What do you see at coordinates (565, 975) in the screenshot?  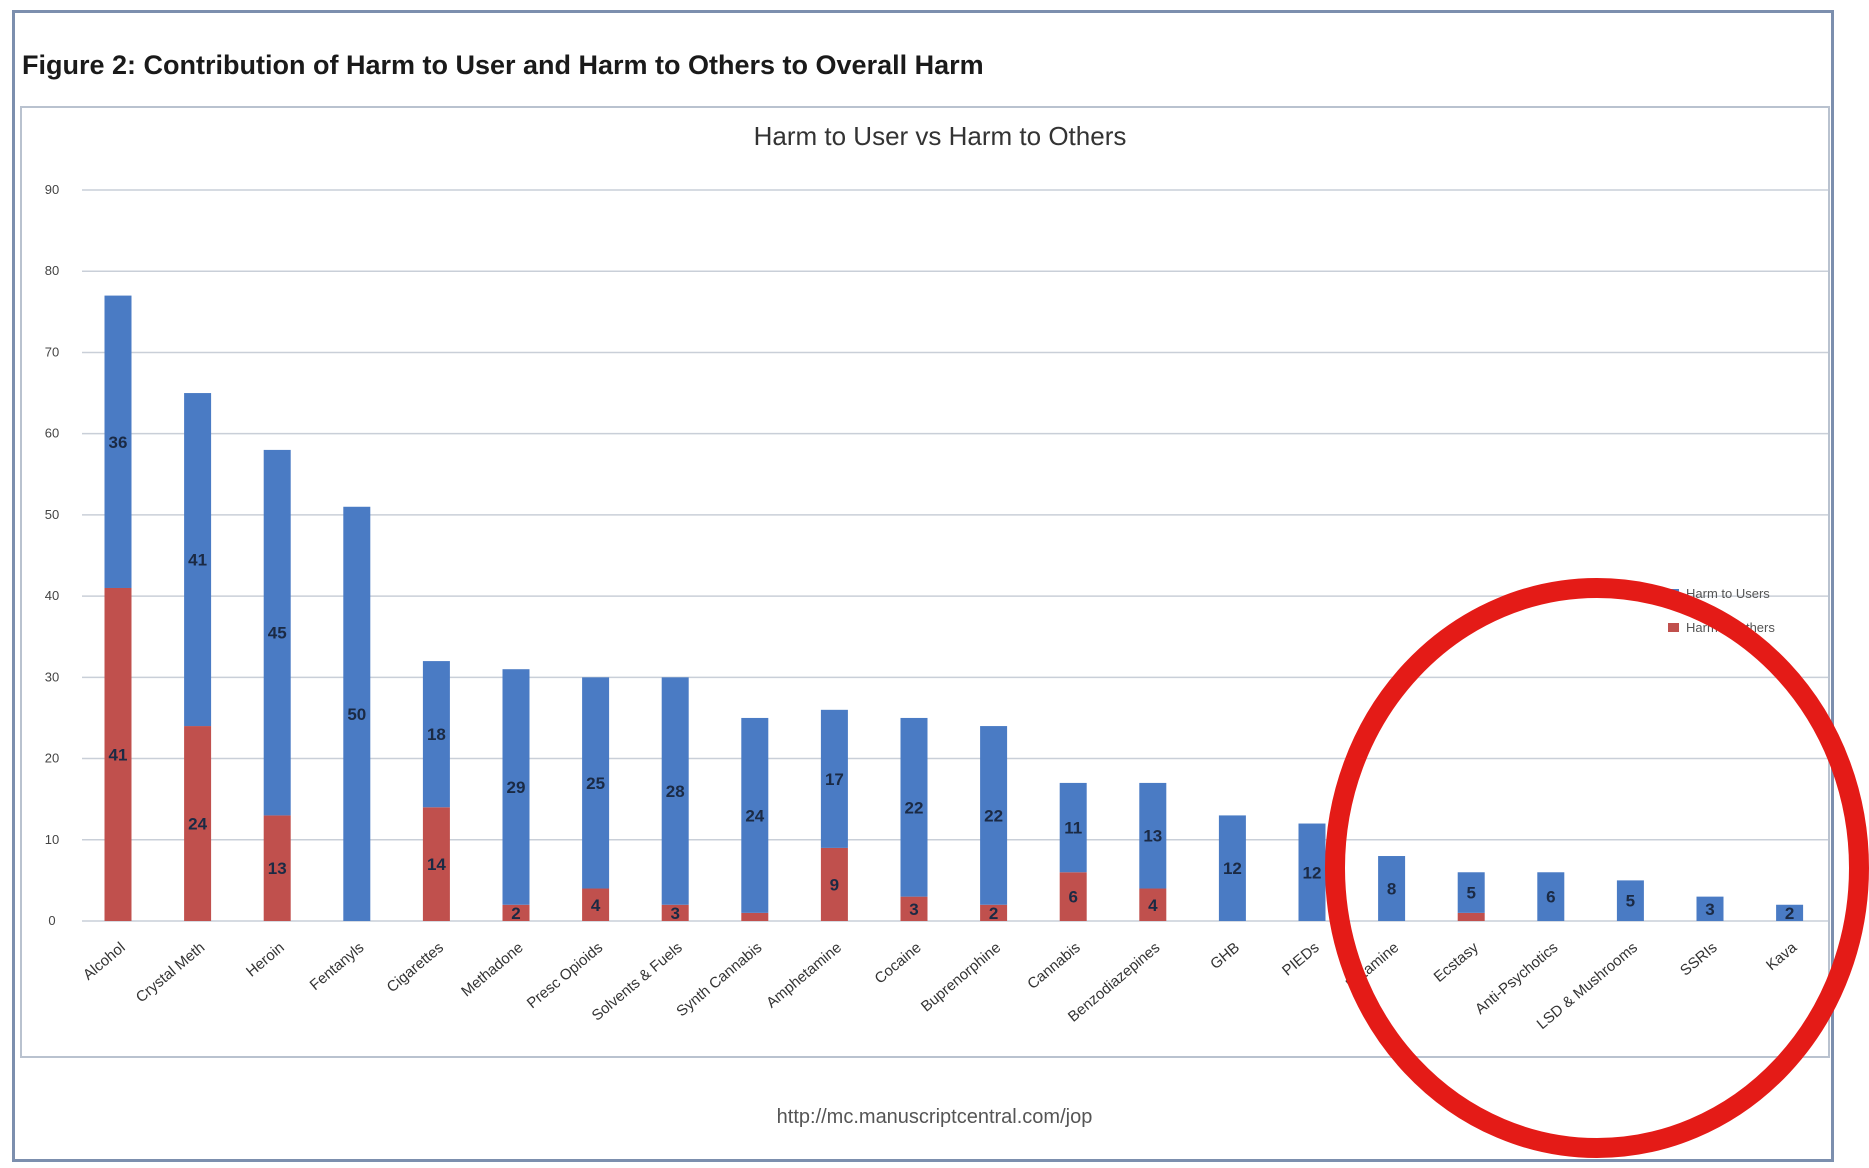 I see `x-tick-label: Presc Opioids` at bounding box center [565, 975].